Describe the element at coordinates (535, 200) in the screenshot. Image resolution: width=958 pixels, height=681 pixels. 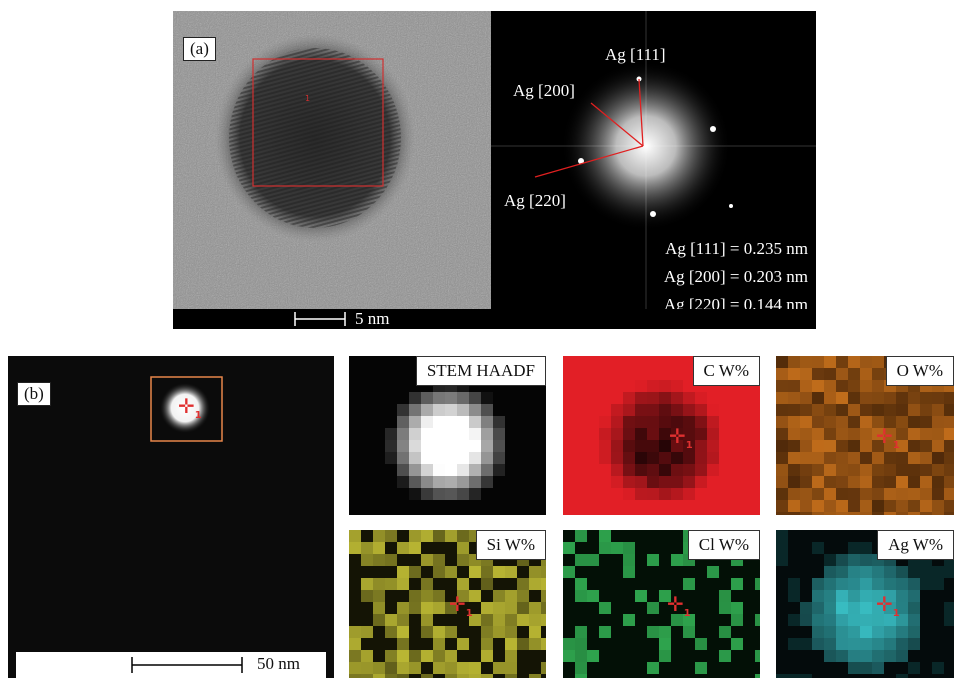
I see `label-ag220: Ag [220]` at that location.